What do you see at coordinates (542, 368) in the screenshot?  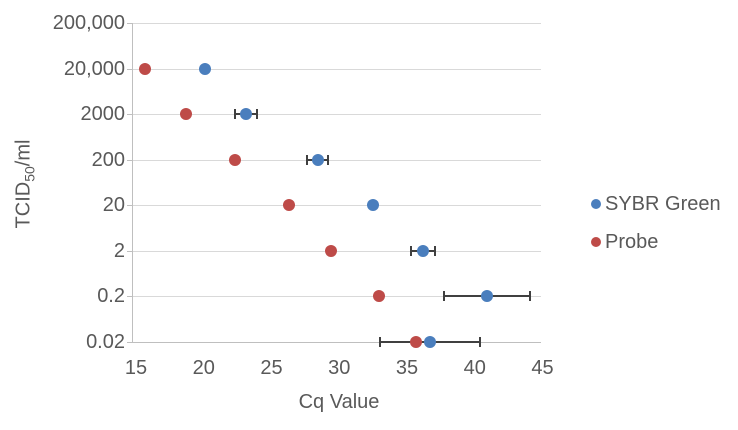 I see `x-tick-label: 45` at bounding box center [542, 368].